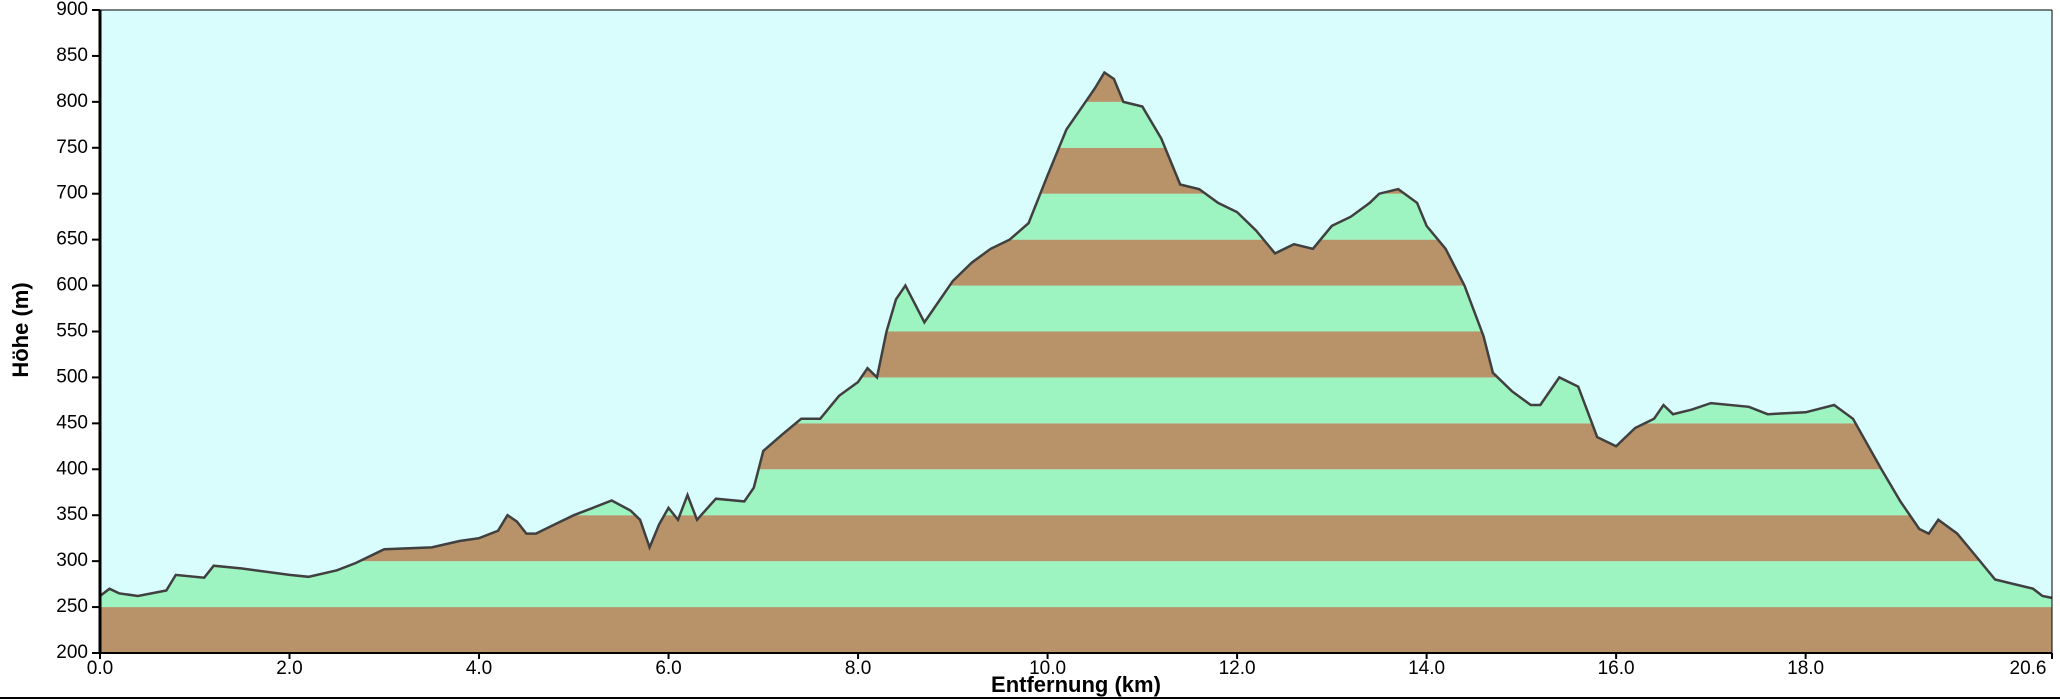 The width and height of the screenshot is (2060, 700). I want to click on x-tick-label: 0.0, so click(100, 668).